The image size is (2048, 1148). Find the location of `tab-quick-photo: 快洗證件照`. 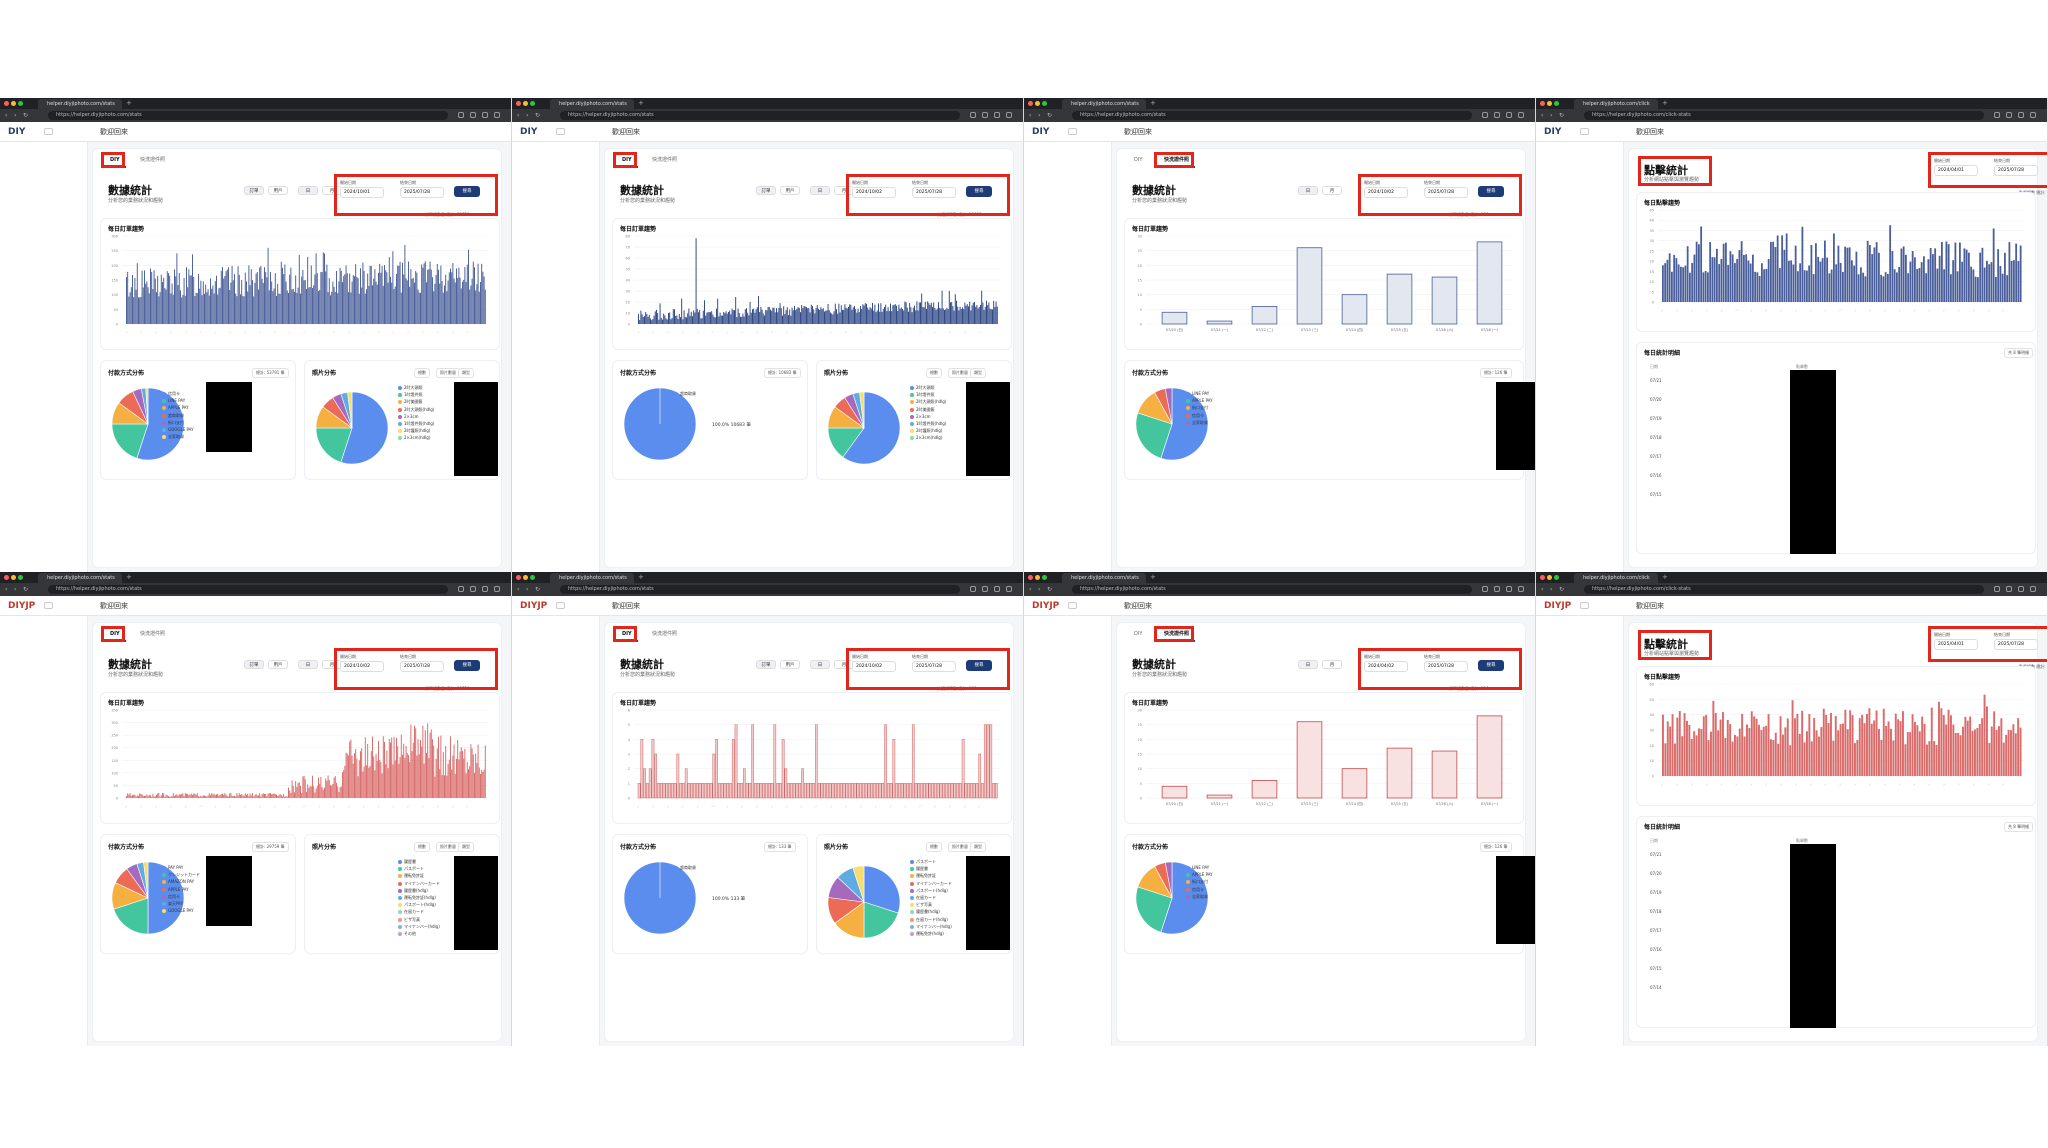

tab-quick-photo: 快洗證件照 is located at coordinates (153, 634).